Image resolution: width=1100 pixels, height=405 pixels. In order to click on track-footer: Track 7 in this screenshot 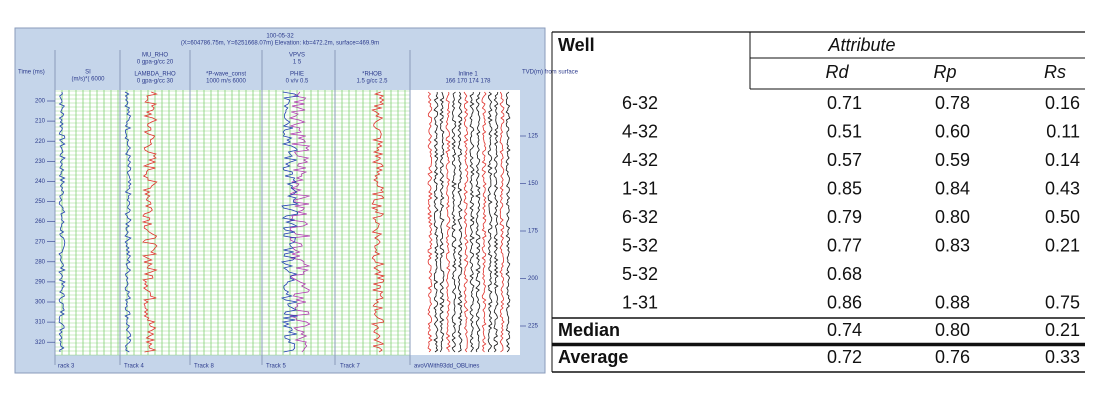, I will do `click(350, 367)`.